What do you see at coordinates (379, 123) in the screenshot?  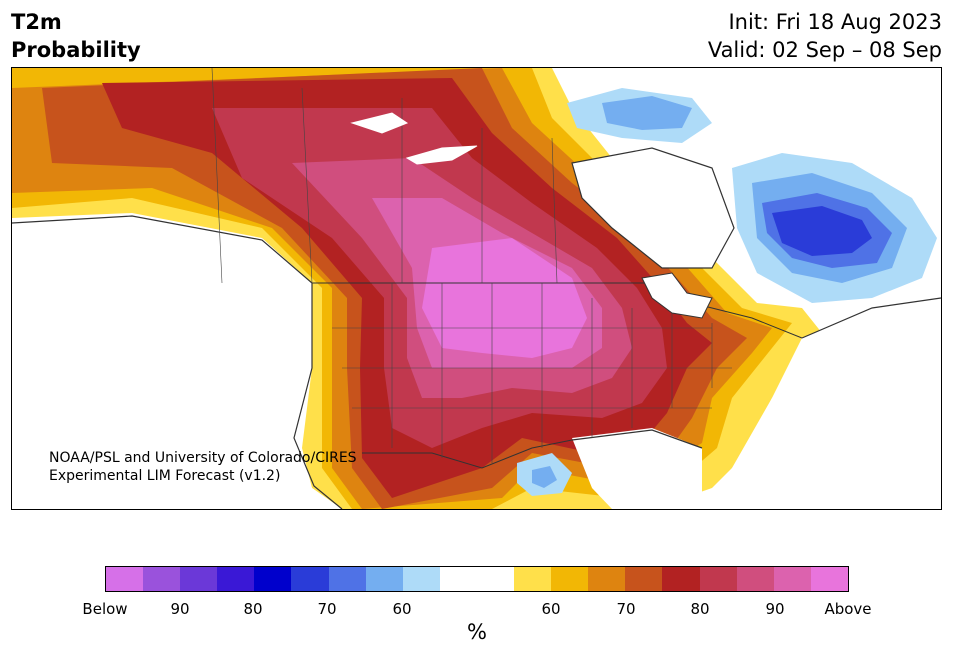 I see `great-bear-lake` at bounding box center [379, 123].